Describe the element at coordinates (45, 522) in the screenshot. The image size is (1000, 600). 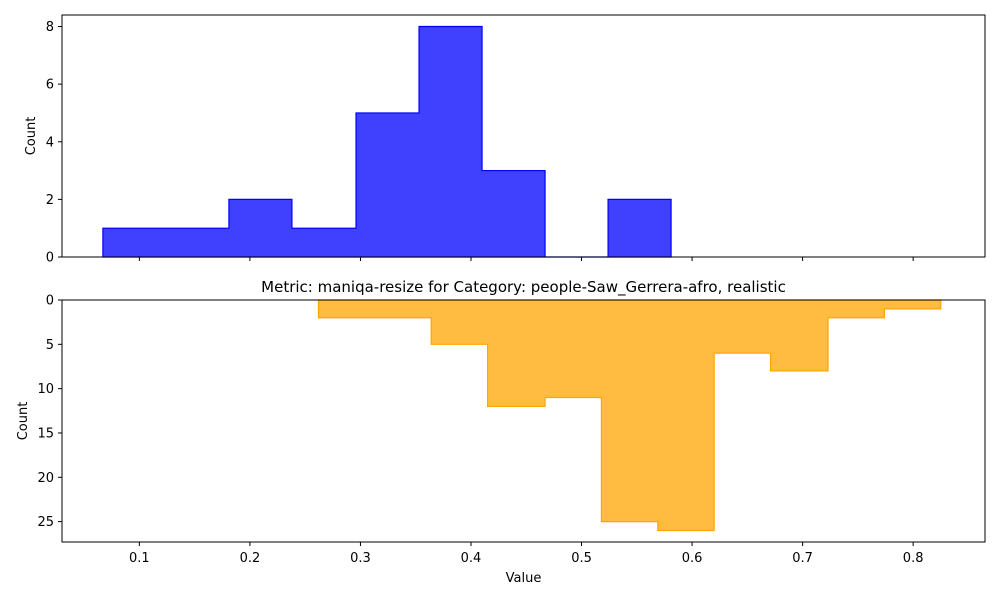
I see `y-tick-label: 25` at that location.